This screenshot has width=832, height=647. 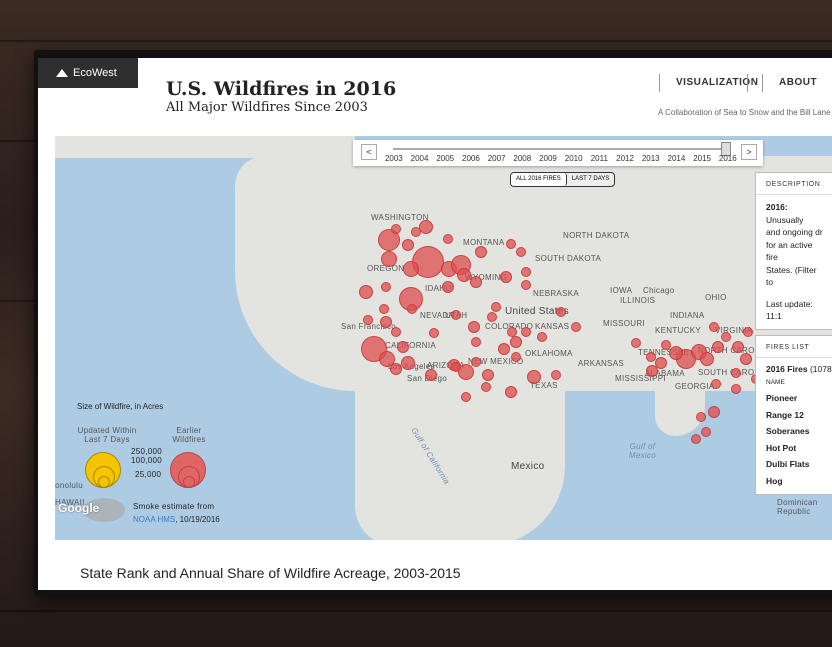 I want to click on fire-list-item: Hog, so click(x=774, y=480).